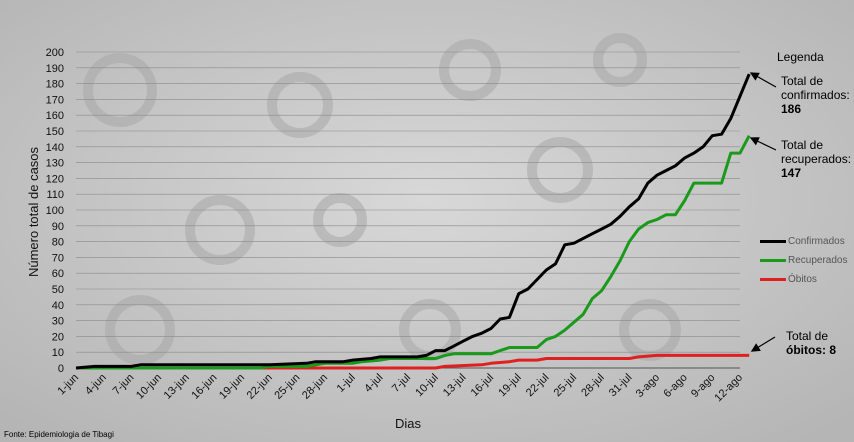 Image resolution: width=854 pixels, height=442 pixels. What do you see at coordinates (232, 387) in the screenshot?
I see `x-tick-label: 19-jun` at bounding box center [232, 387].